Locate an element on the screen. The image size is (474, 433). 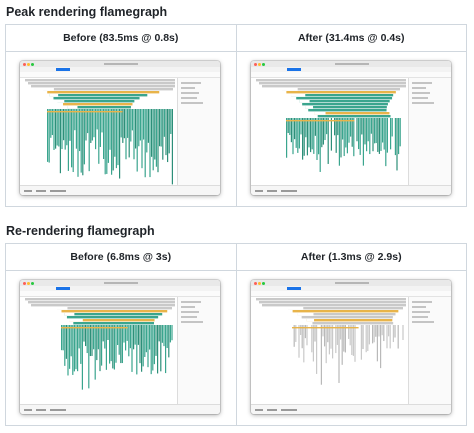
flamegraph is located at coordinates (100, 132).